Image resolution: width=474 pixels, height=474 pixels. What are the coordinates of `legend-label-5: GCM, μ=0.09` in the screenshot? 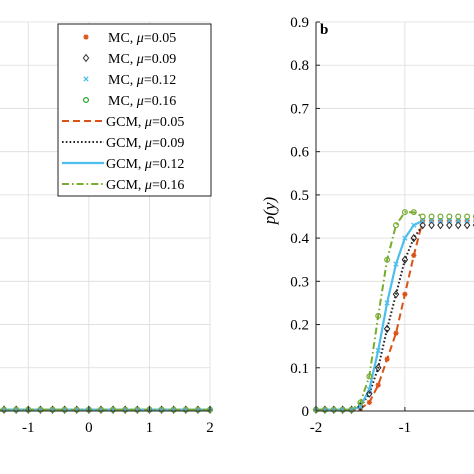 It's located at (145, 143).